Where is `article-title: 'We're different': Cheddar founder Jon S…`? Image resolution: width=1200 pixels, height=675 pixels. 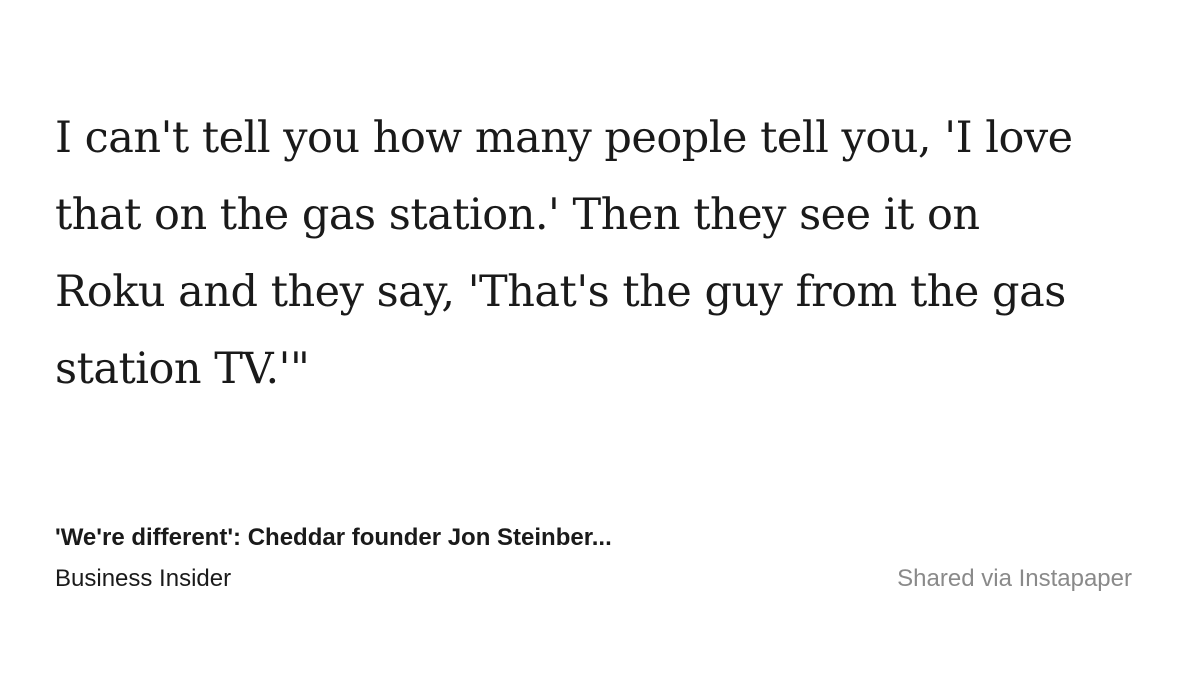 article-title: 'We're different': Cheddar founder Jon S… is located at coordinates (333, 537).